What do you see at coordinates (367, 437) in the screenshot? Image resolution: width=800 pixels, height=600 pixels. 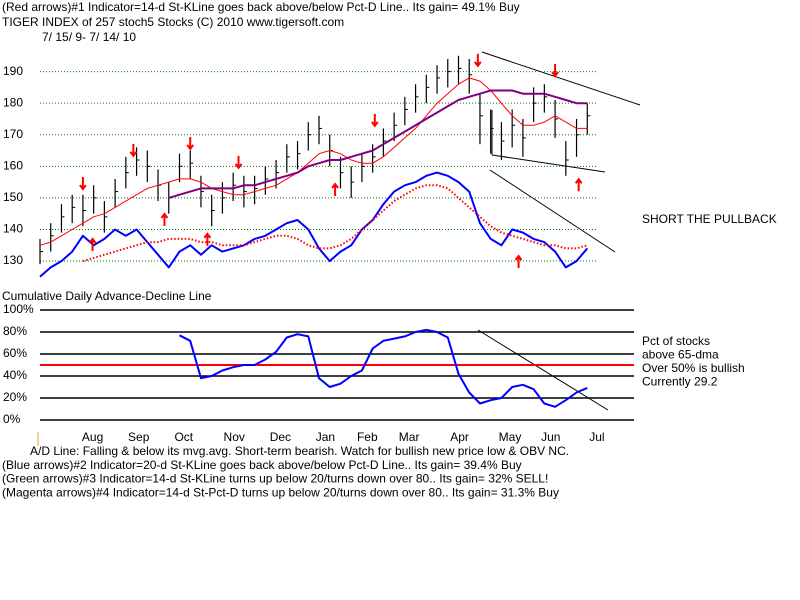 I see `x-tick-label: Feb` at bounding box center [367, 437].